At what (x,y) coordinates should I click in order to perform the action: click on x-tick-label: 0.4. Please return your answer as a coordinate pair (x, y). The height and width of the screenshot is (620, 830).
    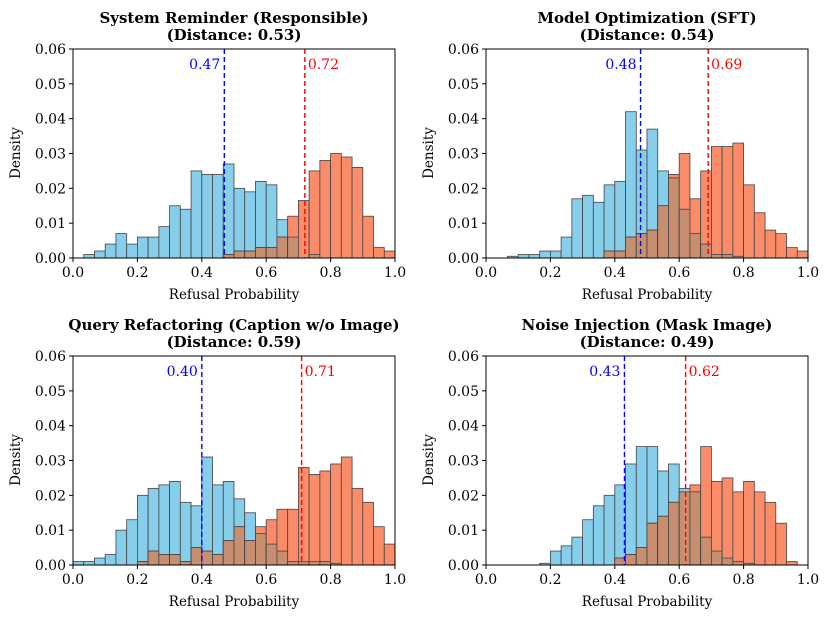
    Looking at the image, I should click on (202, 273).